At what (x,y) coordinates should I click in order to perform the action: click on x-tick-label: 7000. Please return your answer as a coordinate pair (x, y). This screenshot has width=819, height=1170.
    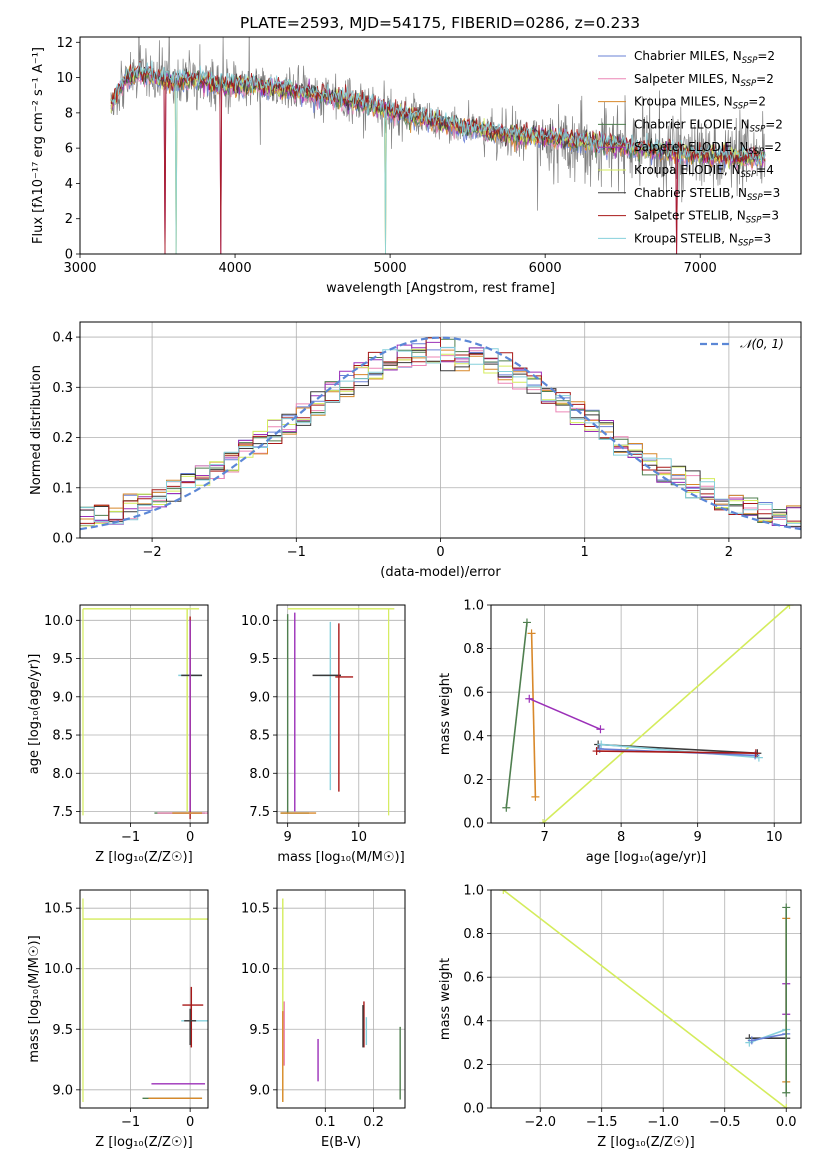
    Looking at the image, I should click on (700, 268).